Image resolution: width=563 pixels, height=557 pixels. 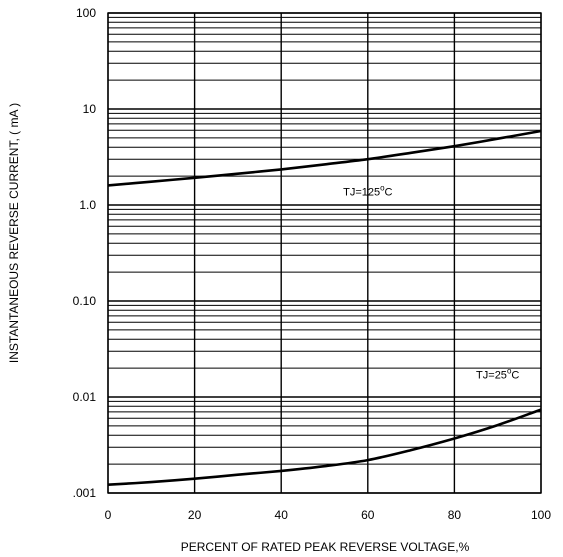 I want to click on y-tick-label: 0.01, so click(x=85, y=397).